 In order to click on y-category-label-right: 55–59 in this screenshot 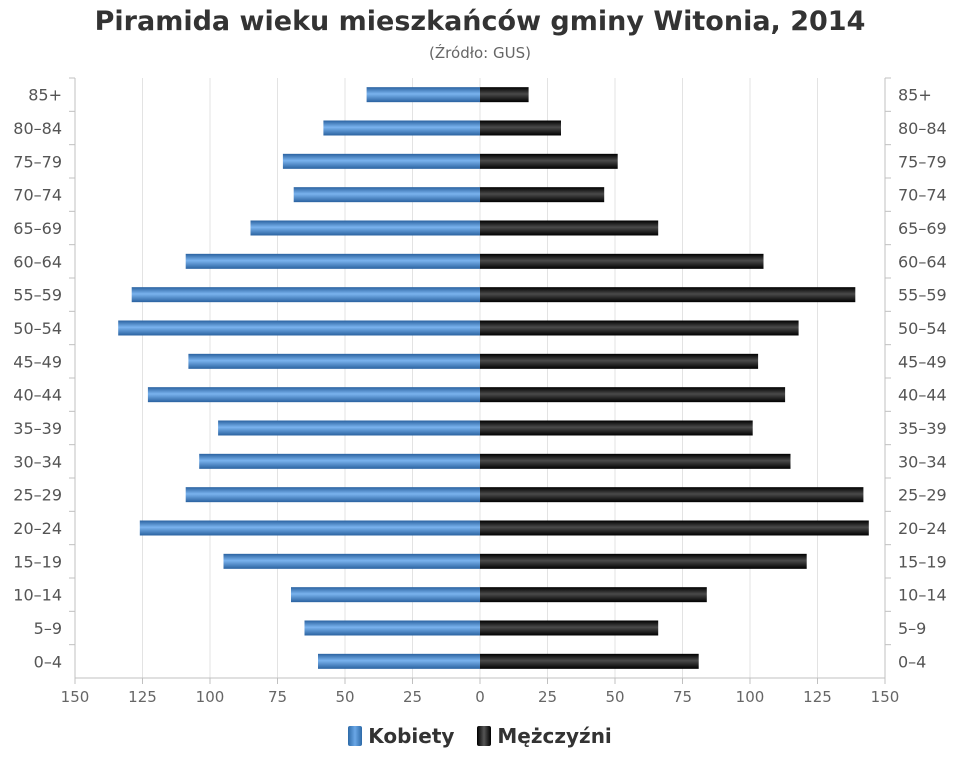, I will do `click(922, 295)`.